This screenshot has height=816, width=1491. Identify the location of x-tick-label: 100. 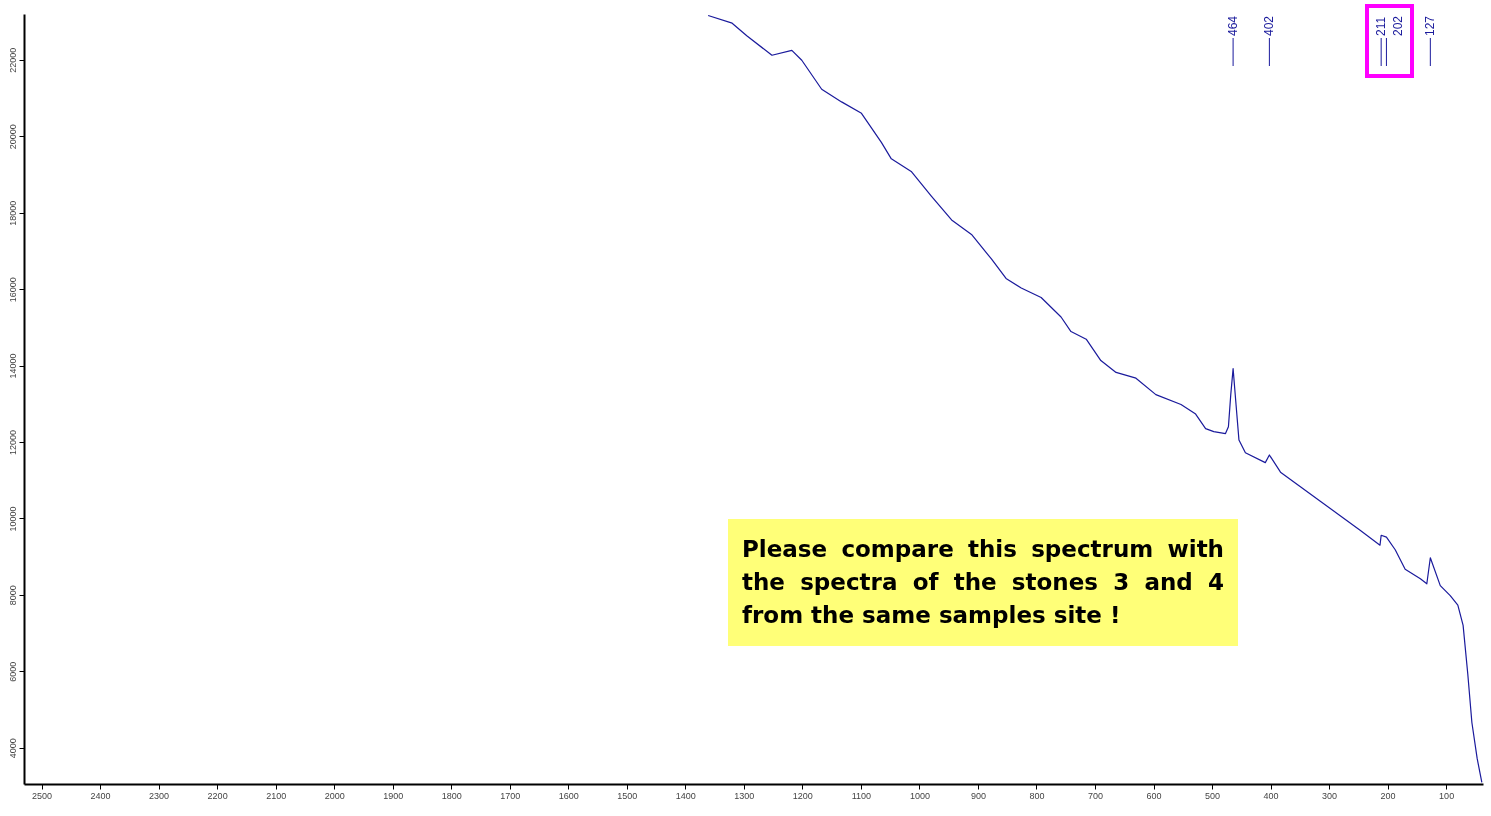
(1447, 795).